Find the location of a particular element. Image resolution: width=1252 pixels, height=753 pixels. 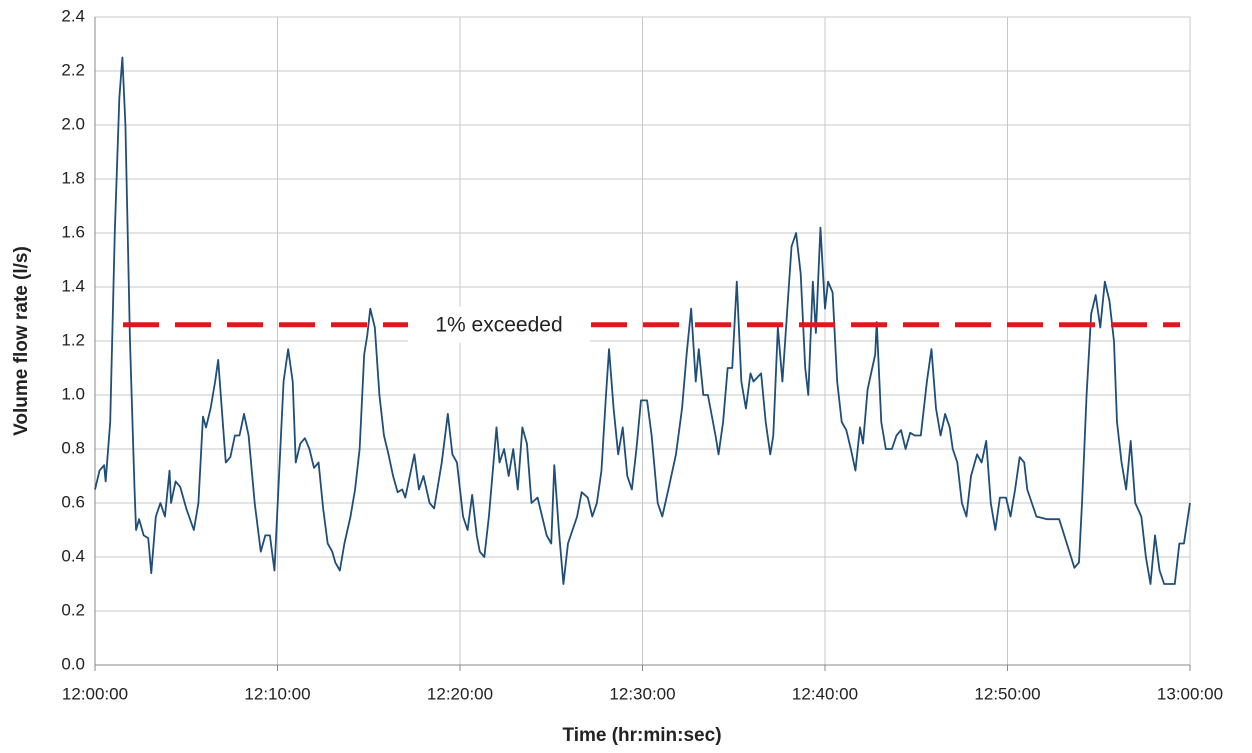

reference-label: 1% exceeded is located at coordinates (498, 324).